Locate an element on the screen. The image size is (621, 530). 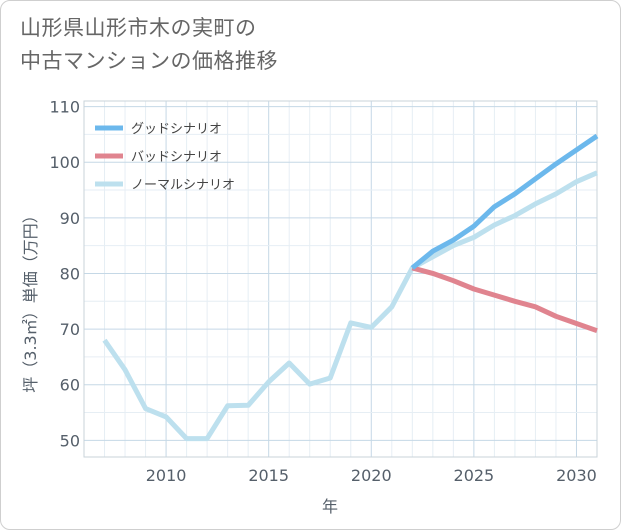
x-axis: 2010 2015 2020 2025 2030 is located at coordinates (371, 475).